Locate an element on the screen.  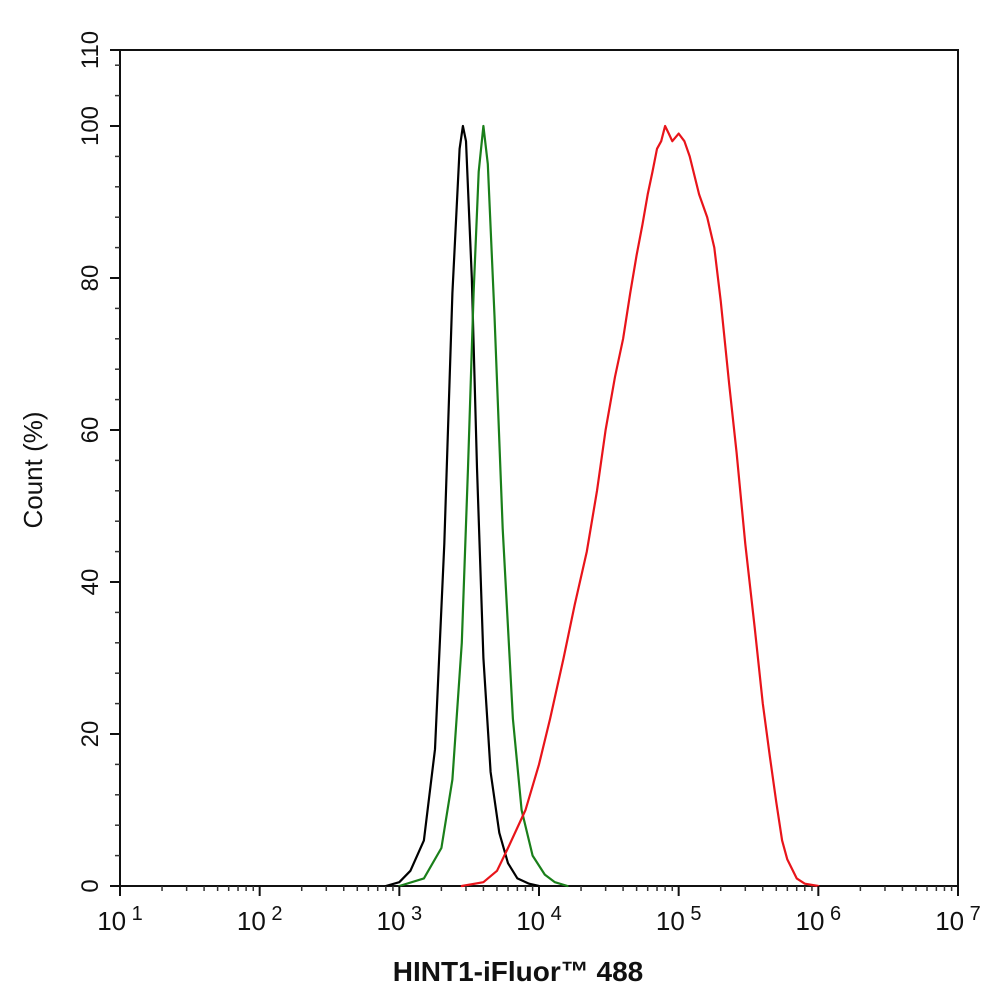
x-tick-label: 10 6 is located at coordinates (819, 919).